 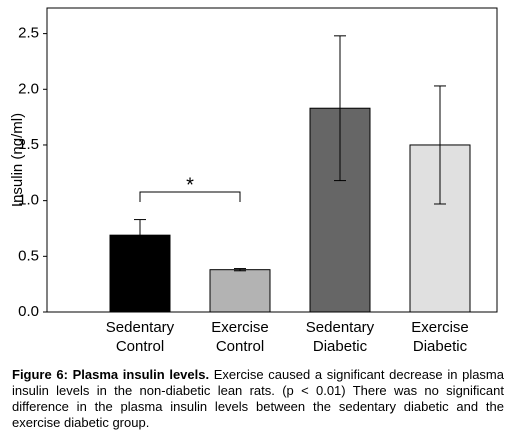 I want to click on bar, so click(x=240, y=291).